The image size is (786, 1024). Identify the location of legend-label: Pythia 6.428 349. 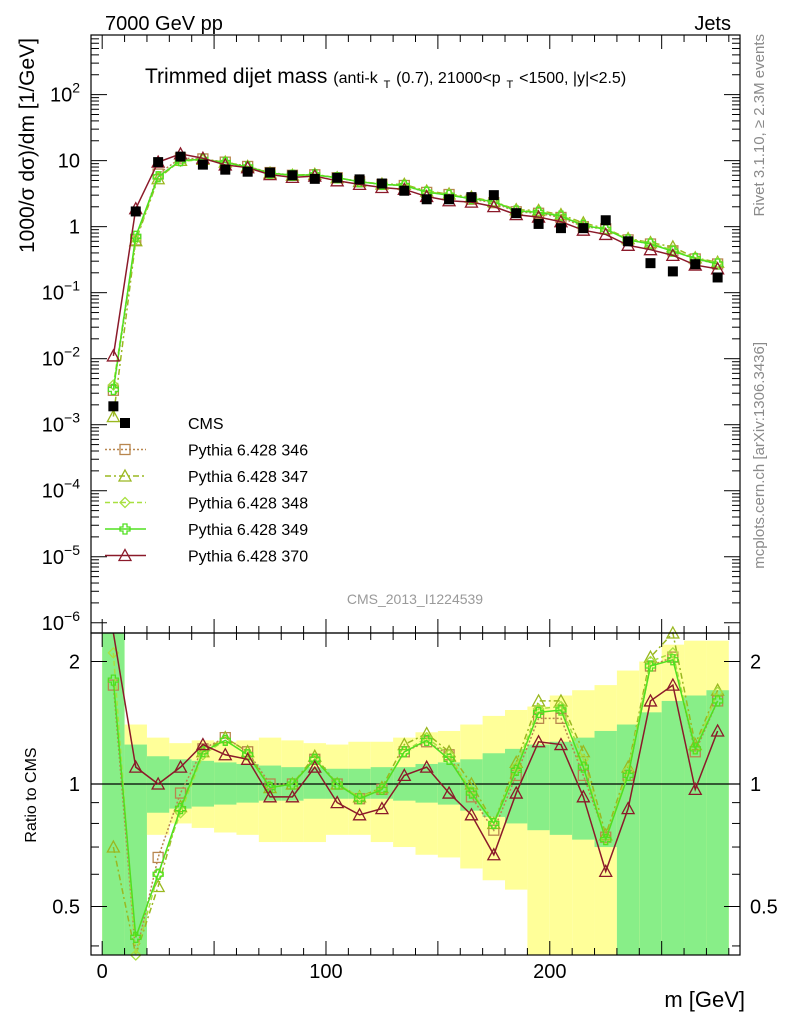
(248, 530).